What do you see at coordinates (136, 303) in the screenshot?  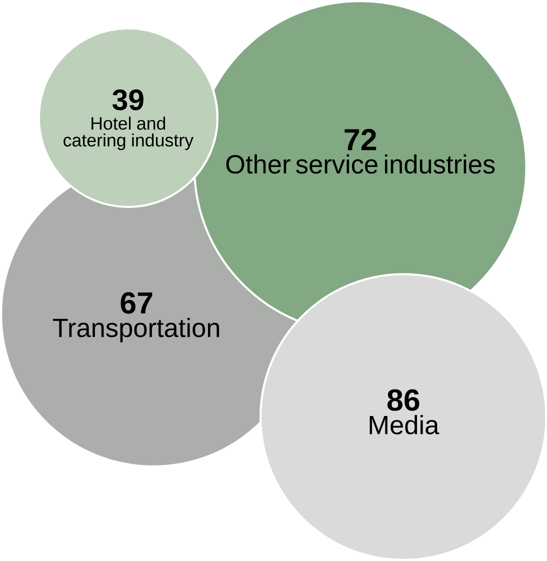 I see `data-label: 67` at bounding box center [136, 303].